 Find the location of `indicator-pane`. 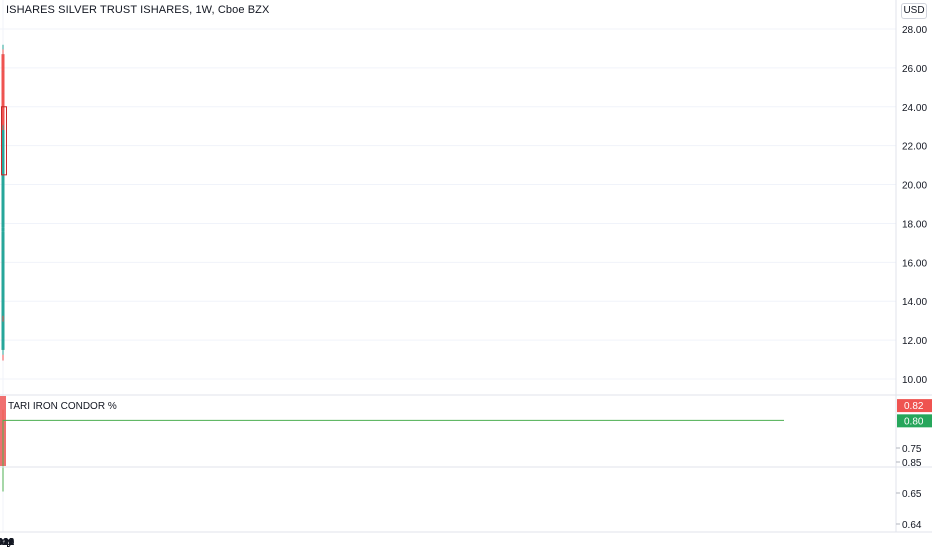

indicator-pane is located at coordinates (392, 443).